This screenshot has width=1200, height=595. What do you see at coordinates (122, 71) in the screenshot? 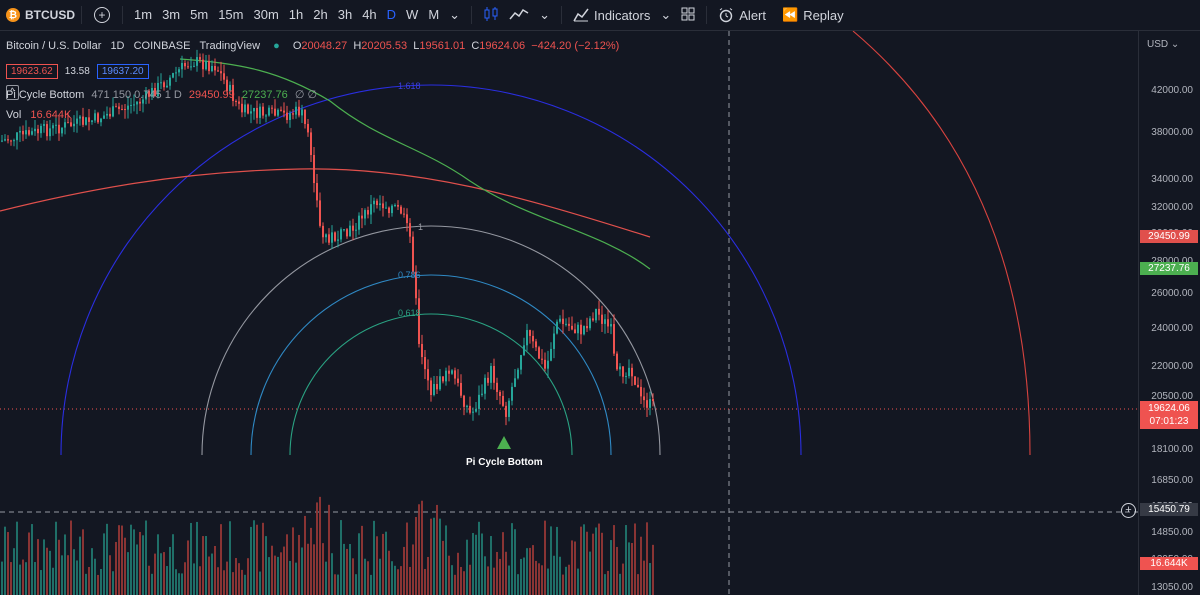
I see `buy-price-button: 19637.20` at bounding box center [122, 71].